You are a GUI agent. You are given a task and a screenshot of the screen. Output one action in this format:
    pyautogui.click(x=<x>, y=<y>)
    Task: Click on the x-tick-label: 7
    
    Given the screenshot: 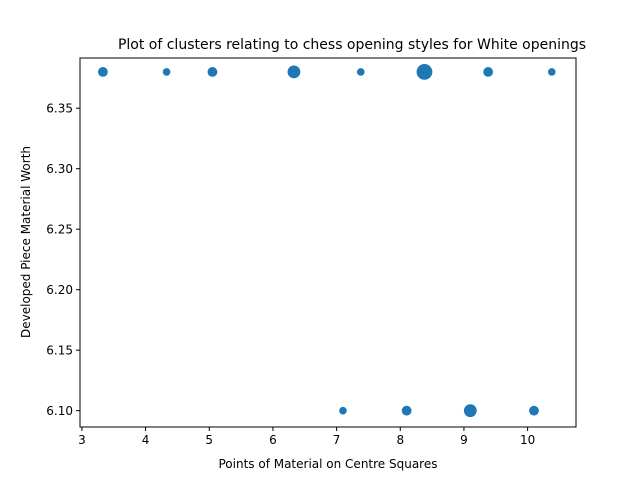 What is the action you would take?
    pyautogui.click(x=337, y=440)
    